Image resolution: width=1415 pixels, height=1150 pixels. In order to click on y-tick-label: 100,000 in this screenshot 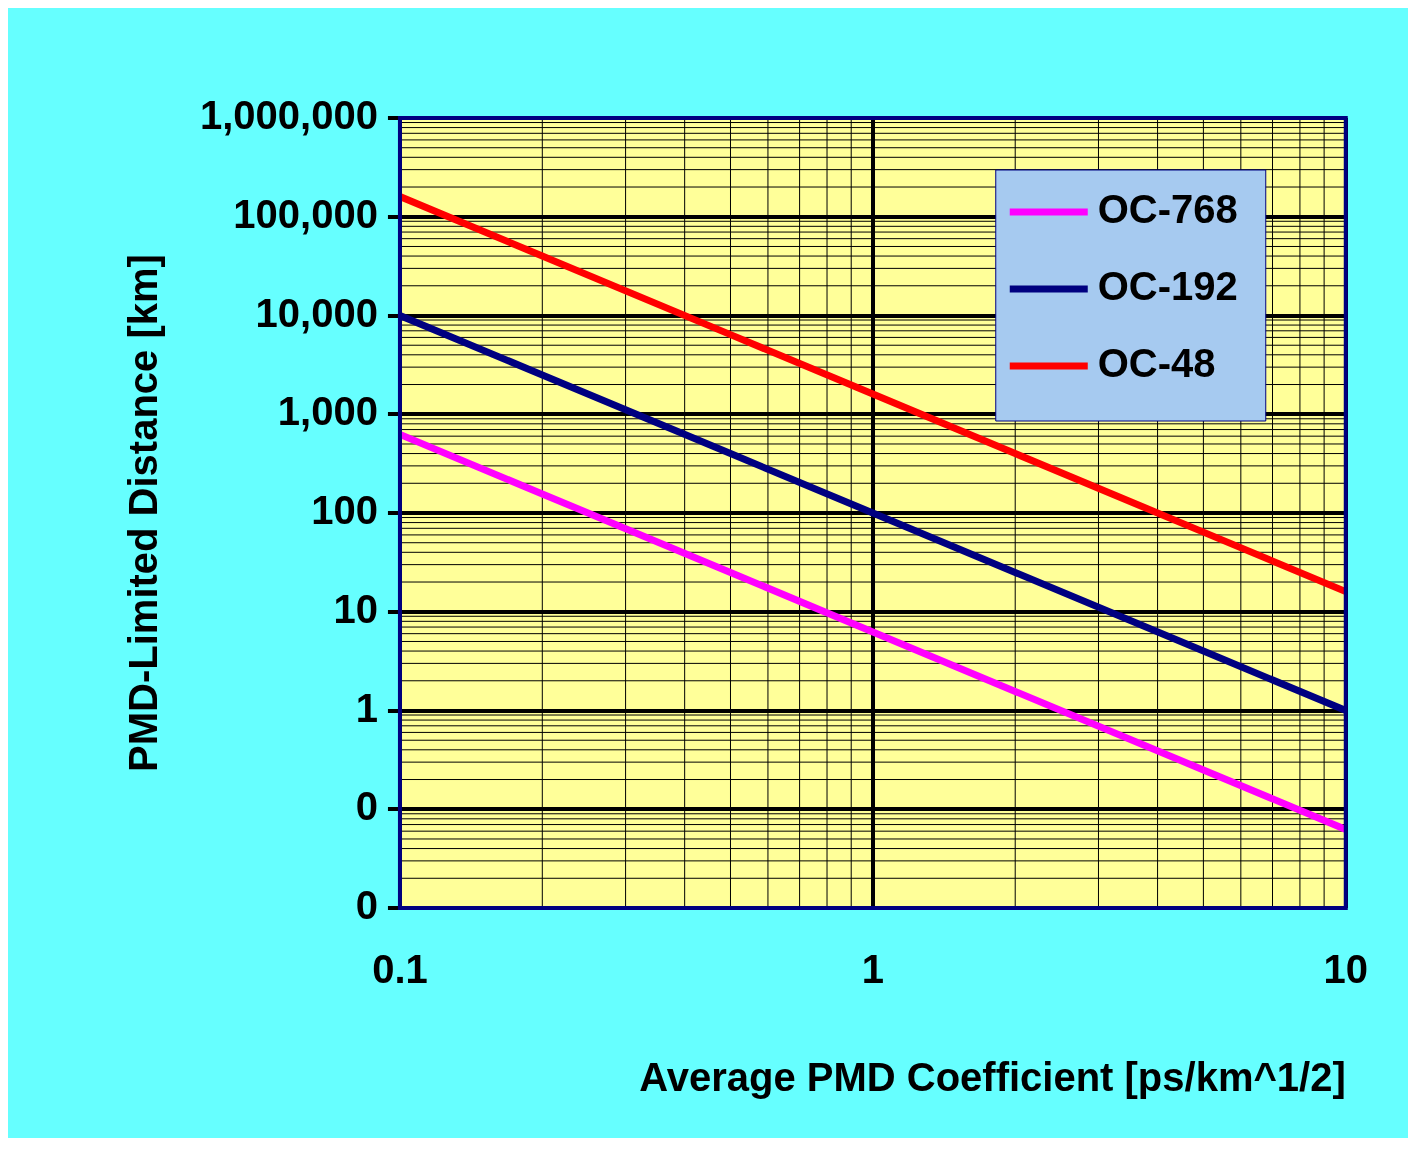, I will do `click(305, 213)`.